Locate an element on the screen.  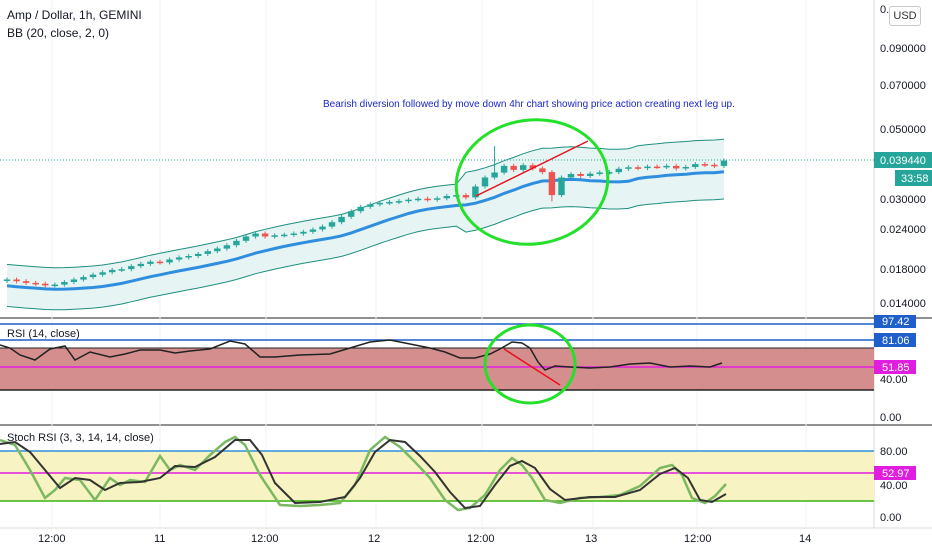
rsi-band-fill is located at coordinates (437, 369).